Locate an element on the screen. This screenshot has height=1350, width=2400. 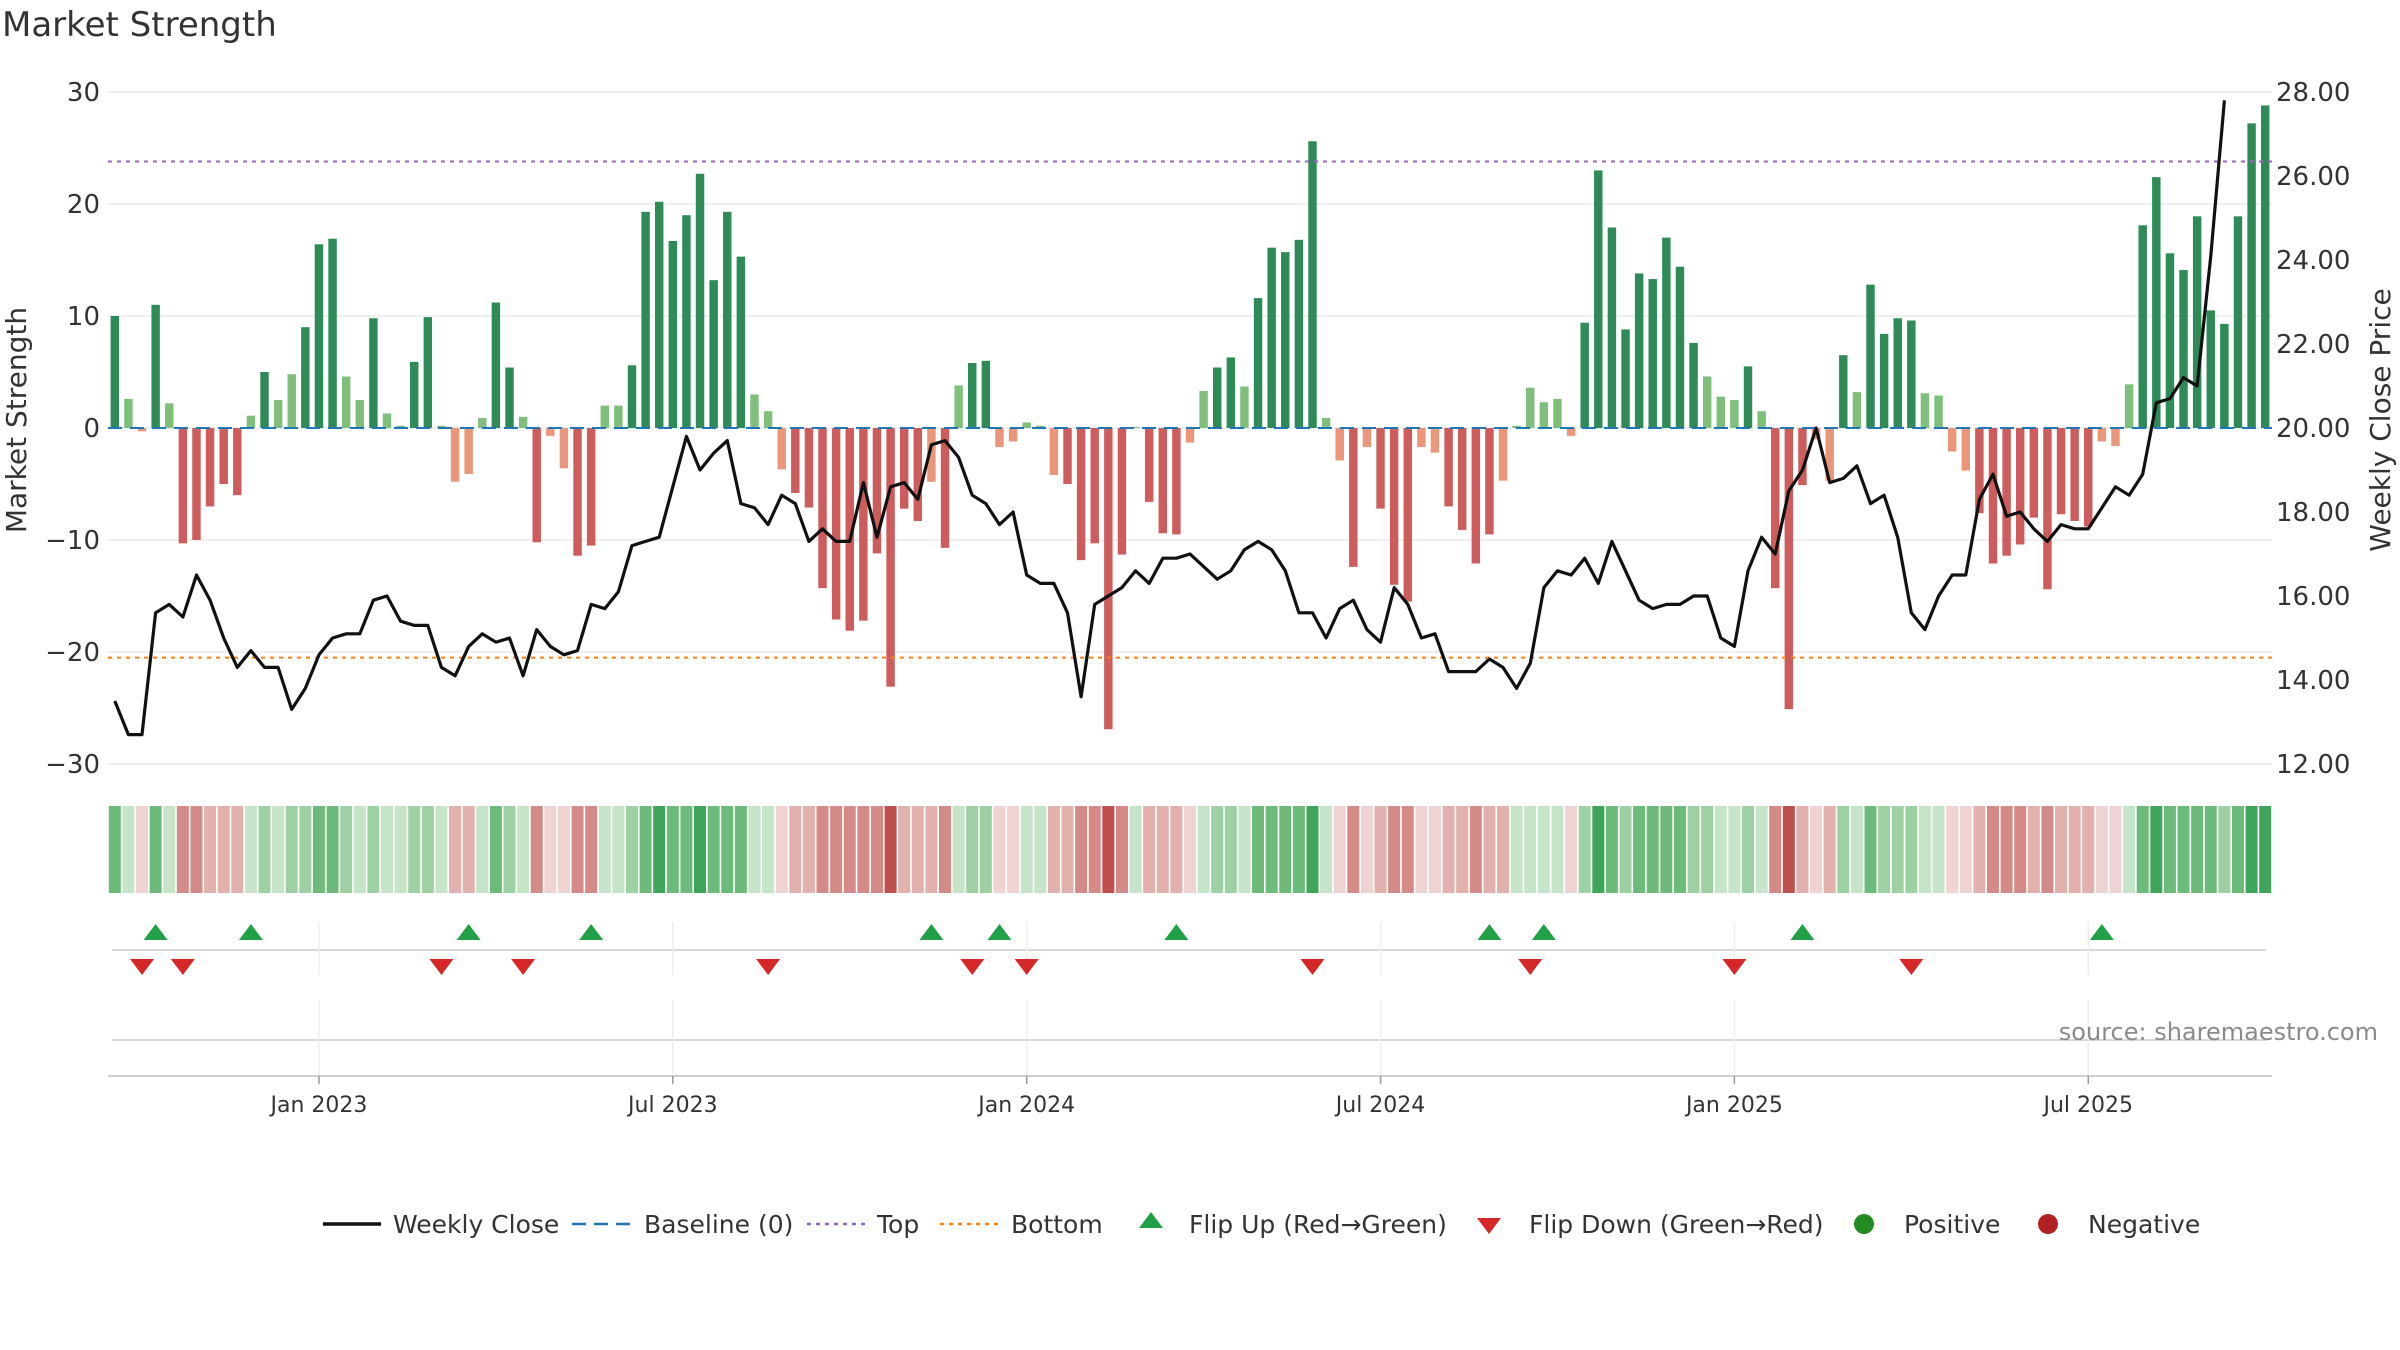
flip-up-marker is located at coordinates (155, 932).